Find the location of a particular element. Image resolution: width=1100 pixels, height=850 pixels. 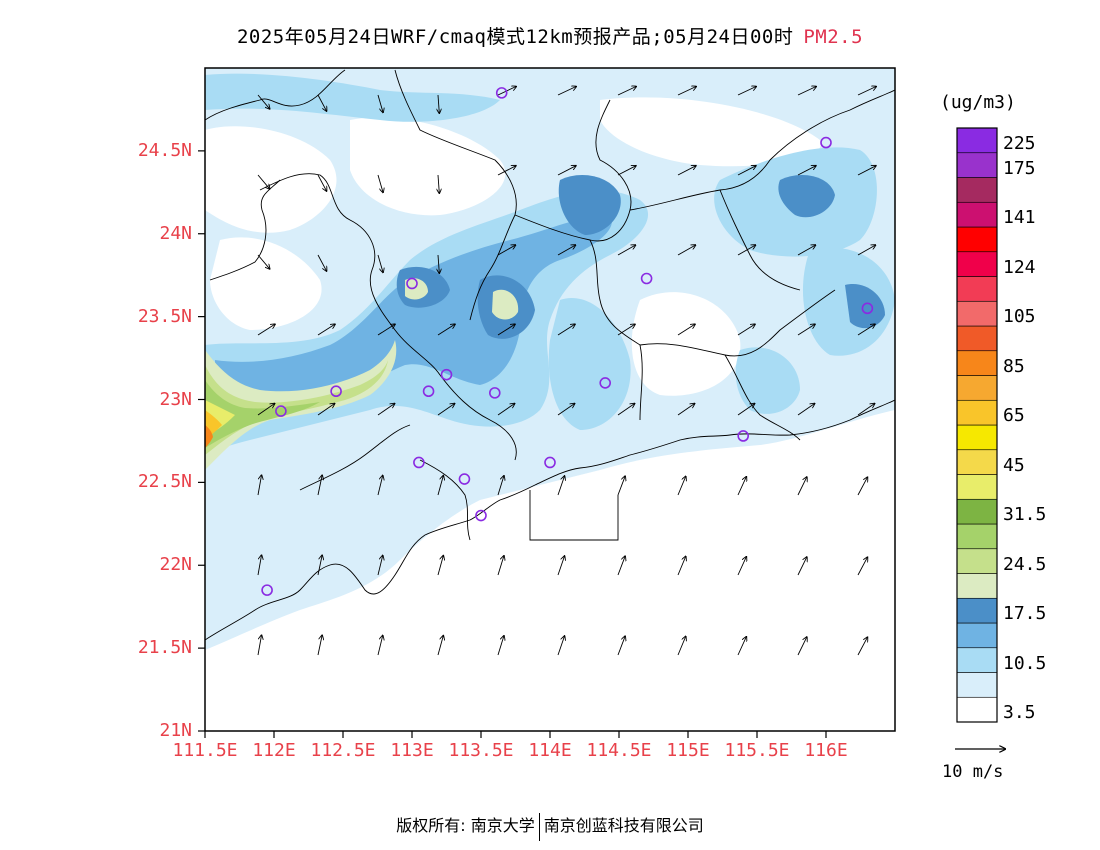

colorbar-tick-label: 141 is located at coordinates (1019, 217).